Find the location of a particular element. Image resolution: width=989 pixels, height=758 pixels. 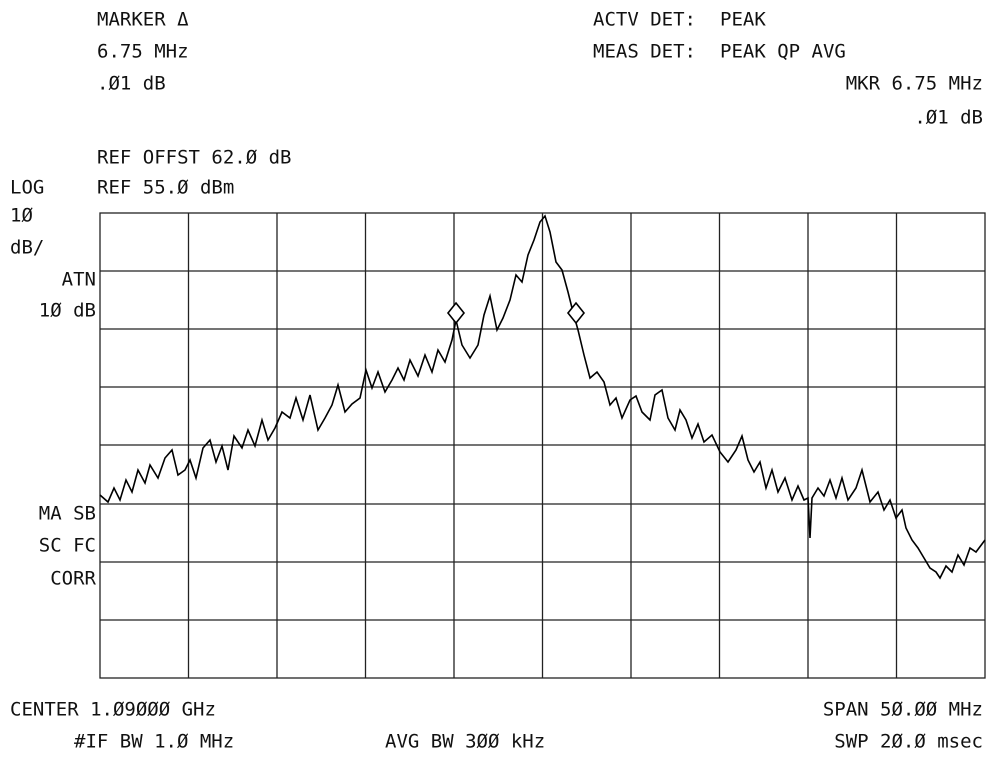

side-label: dB/ is located at coordinates (27, 248).